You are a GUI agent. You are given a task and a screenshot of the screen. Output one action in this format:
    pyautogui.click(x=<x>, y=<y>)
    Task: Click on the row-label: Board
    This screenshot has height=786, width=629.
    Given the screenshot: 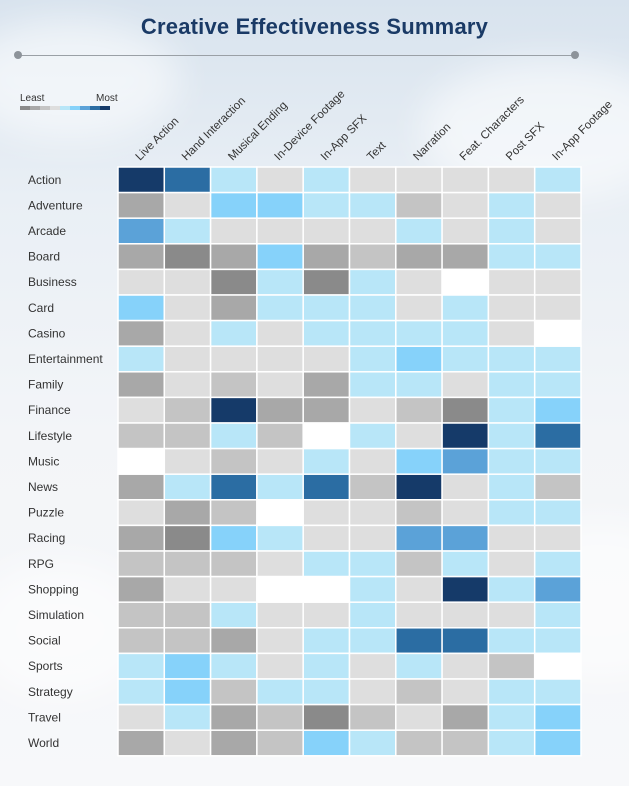 What is the action you would take?
    pyautogui.click(x=44, y=257)
    